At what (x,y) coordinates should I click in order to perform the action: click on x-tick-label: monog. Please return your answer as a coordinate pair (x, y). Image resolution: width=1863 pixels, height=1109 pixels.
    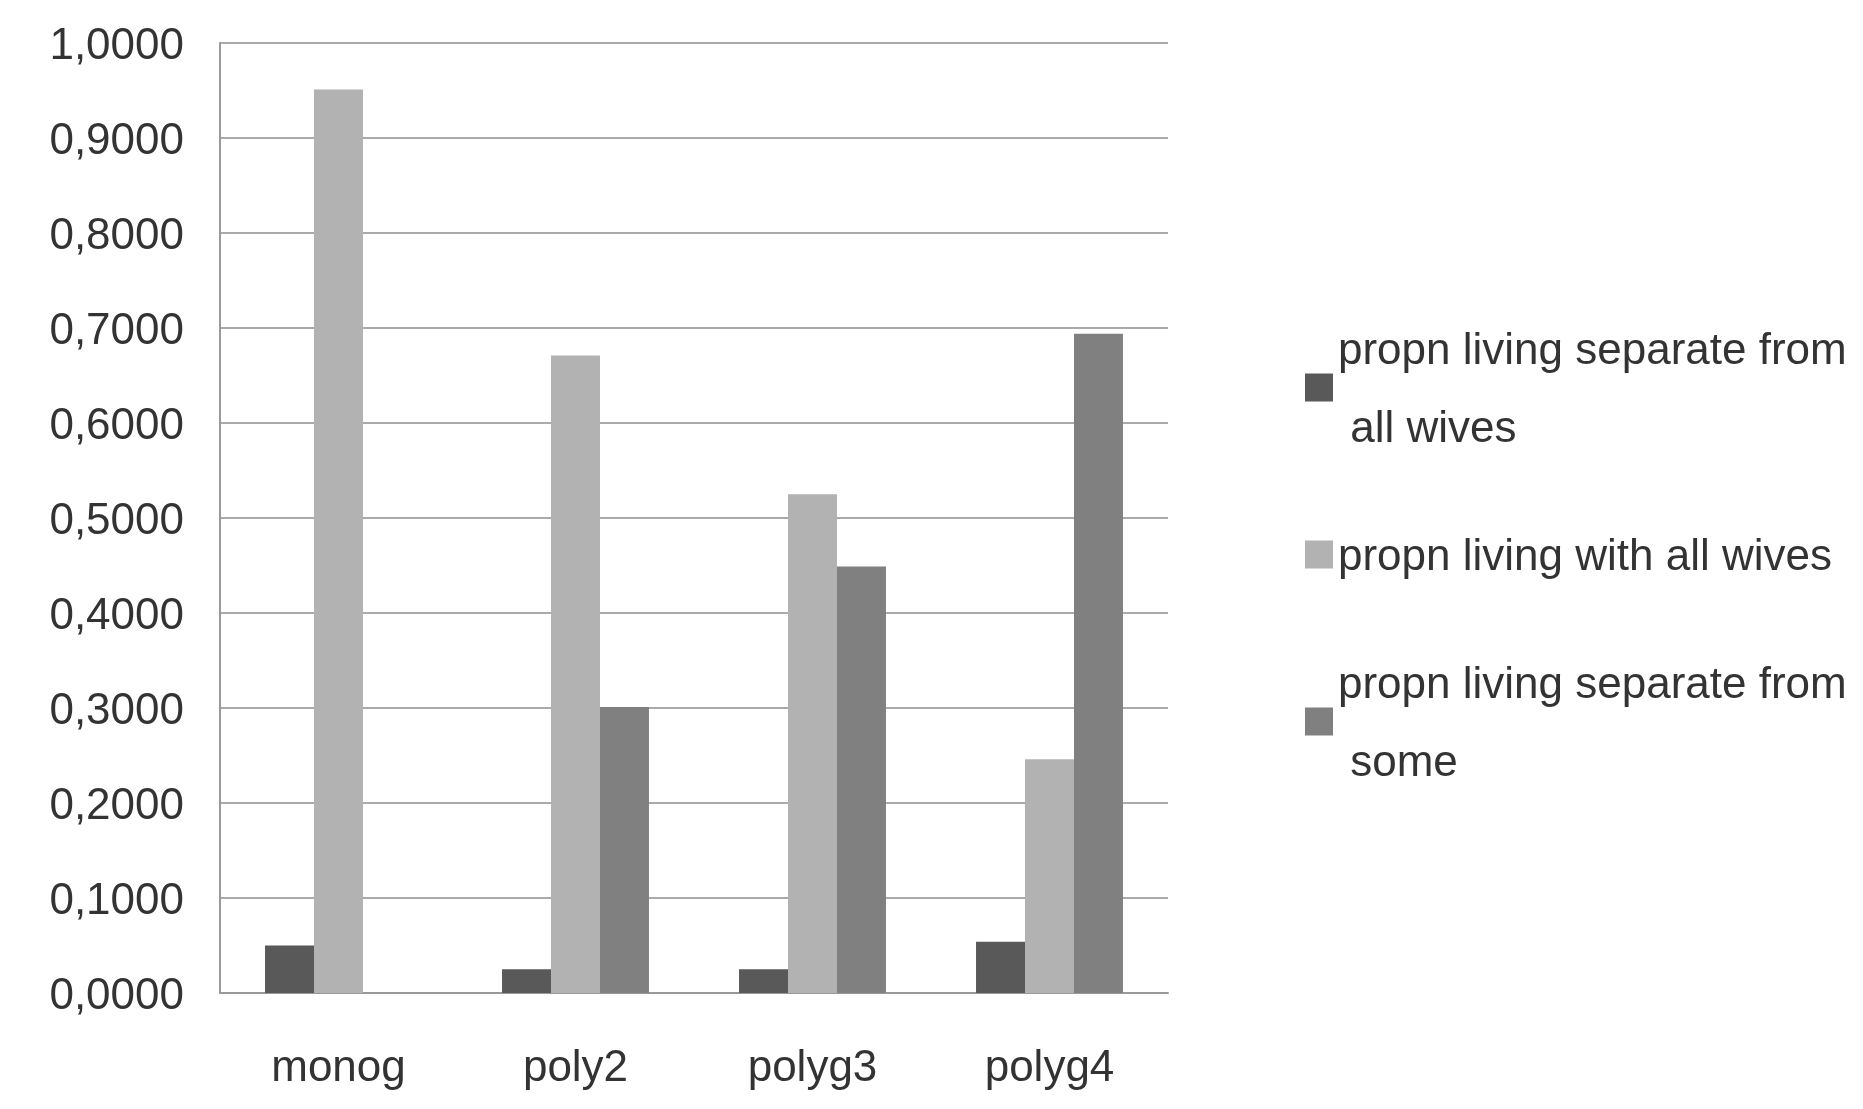
    Looking at the image, I should click on (338, 1065).